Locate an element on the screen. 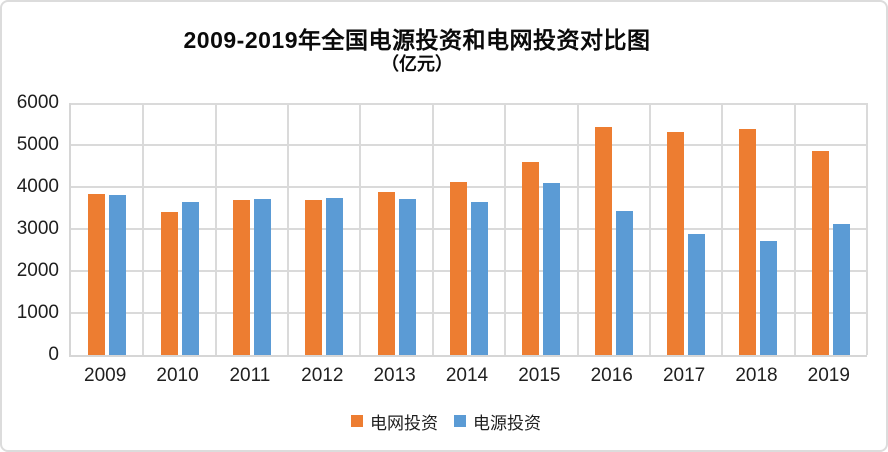  bar-电网投资-2012 is located at coordinates (314, 277).